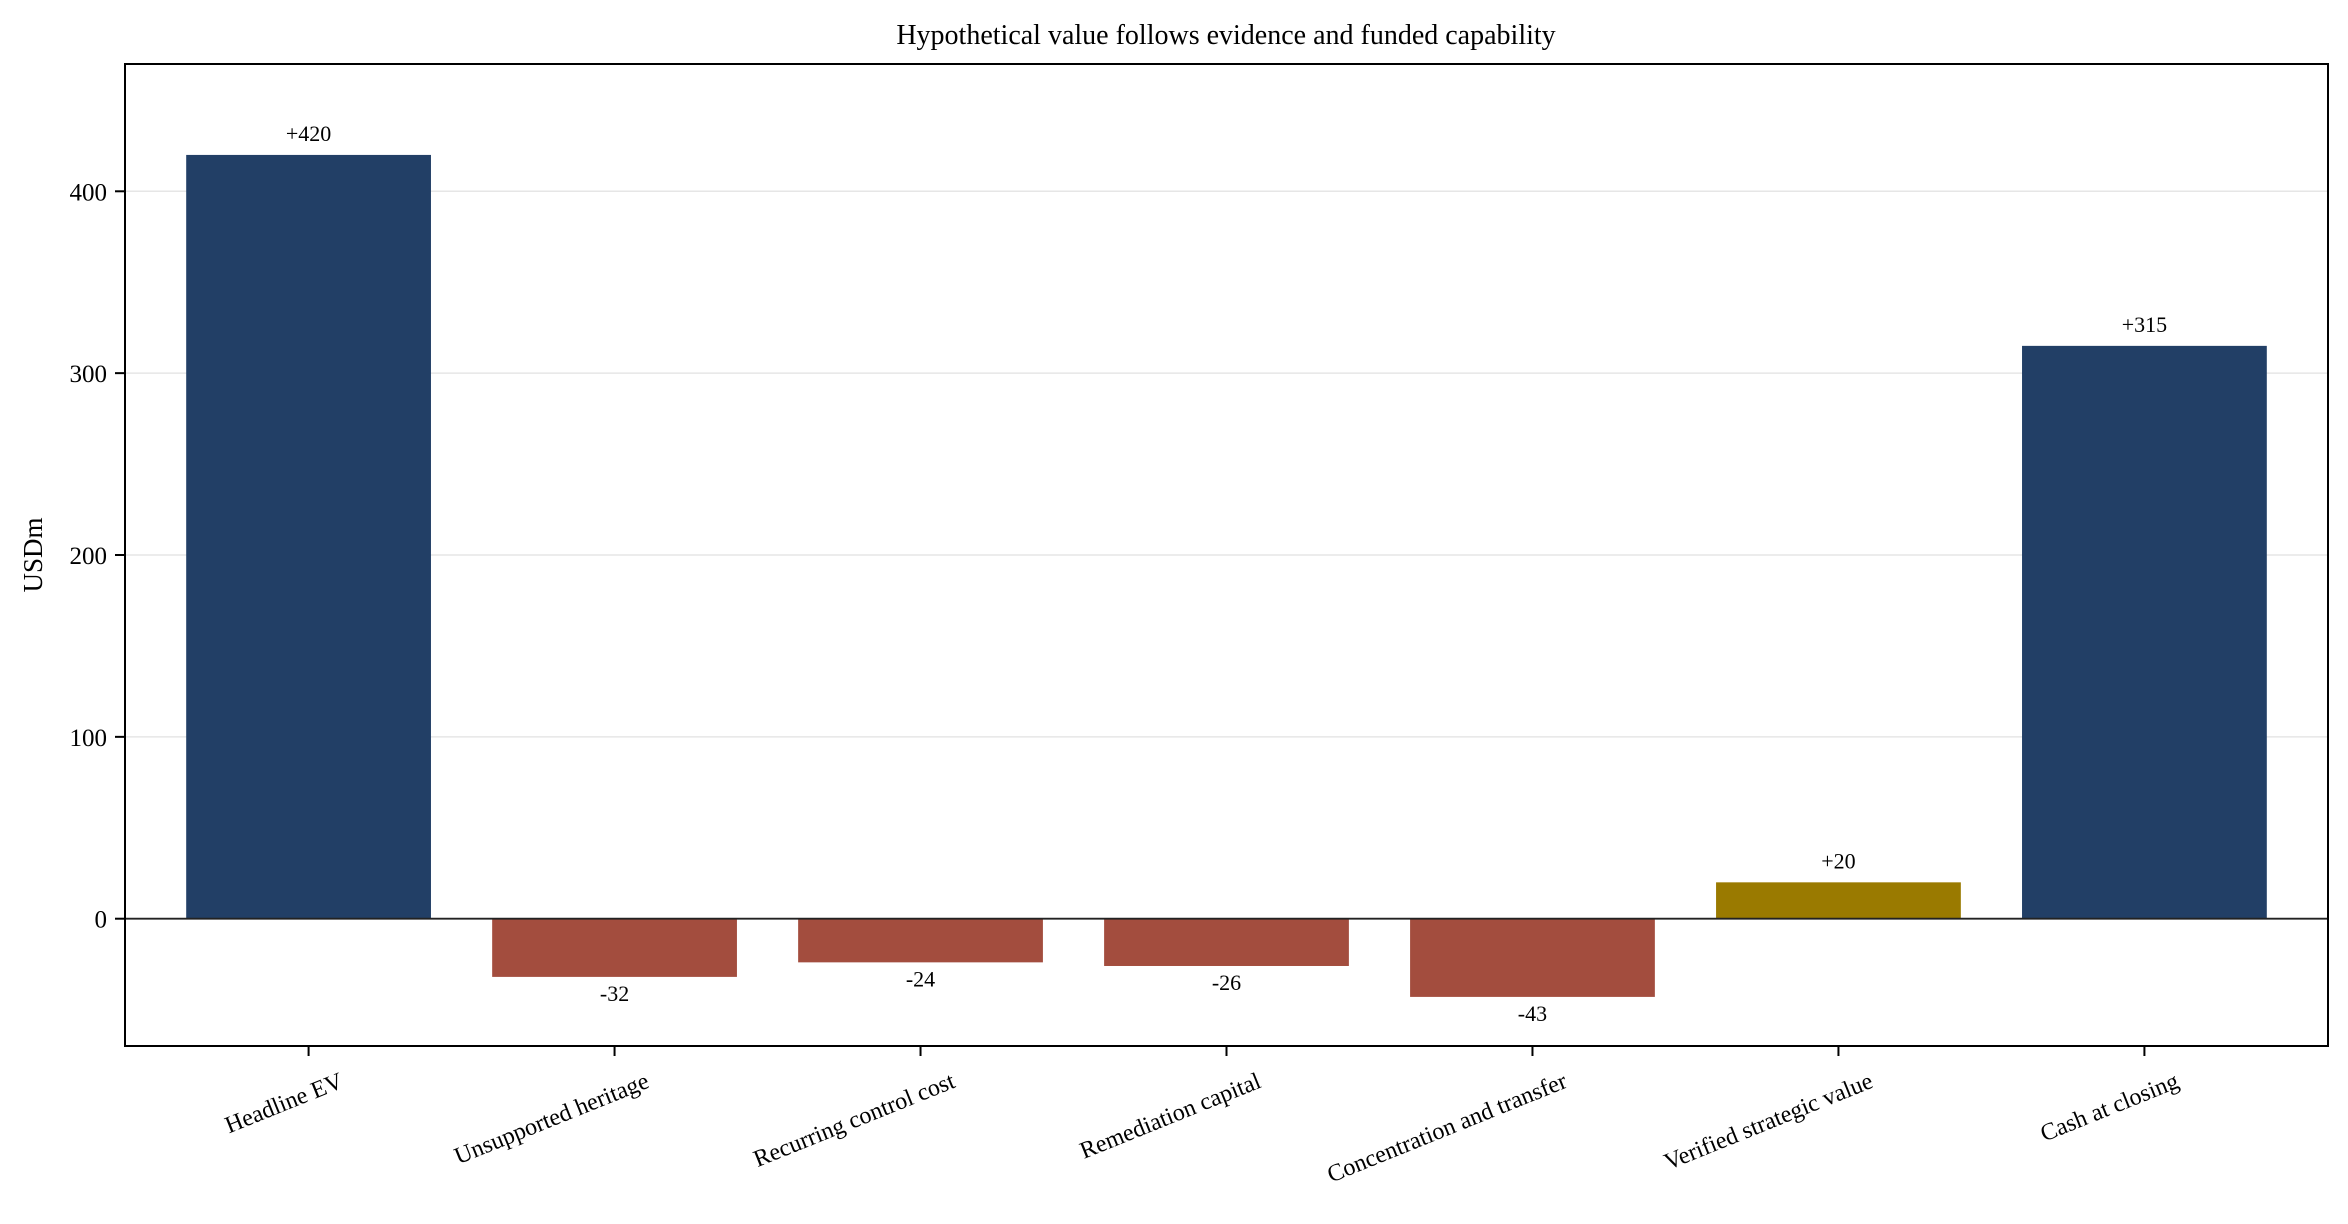 The width and height of the screenshot is (2348, 1224). Describe the element at coordinates (1532, 1013) in the screenshot. I see `data-label: -43` at that location.